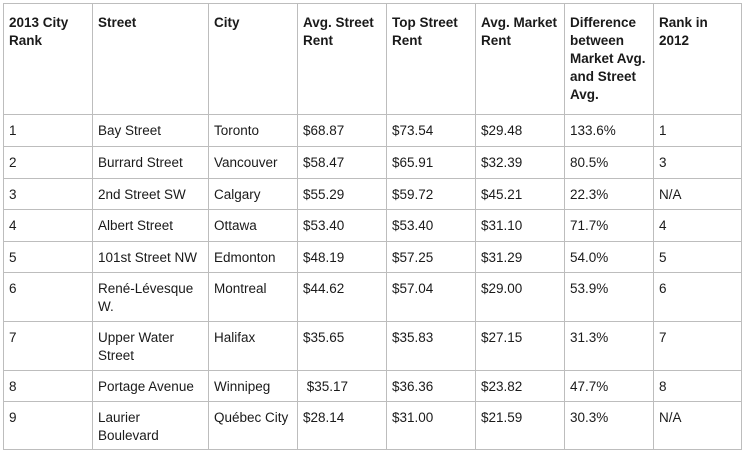 The height and width of the screenshot is (455, 747). Describe the element at coordinates (342, 194) in the screenshot. I see `cell-avg-street-rent: $55.29` at that location.